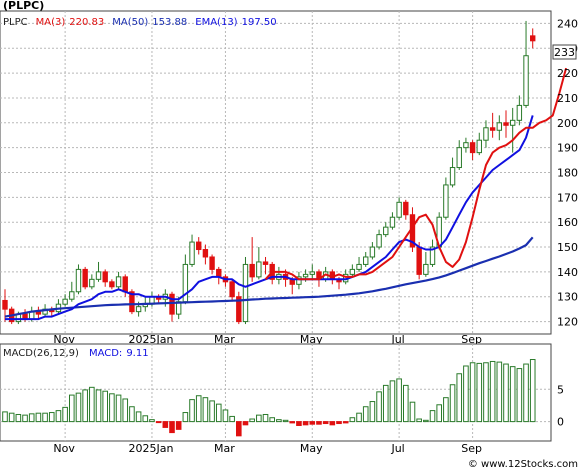  I want to click on macd-y-axis: 05, so click(560, 405).